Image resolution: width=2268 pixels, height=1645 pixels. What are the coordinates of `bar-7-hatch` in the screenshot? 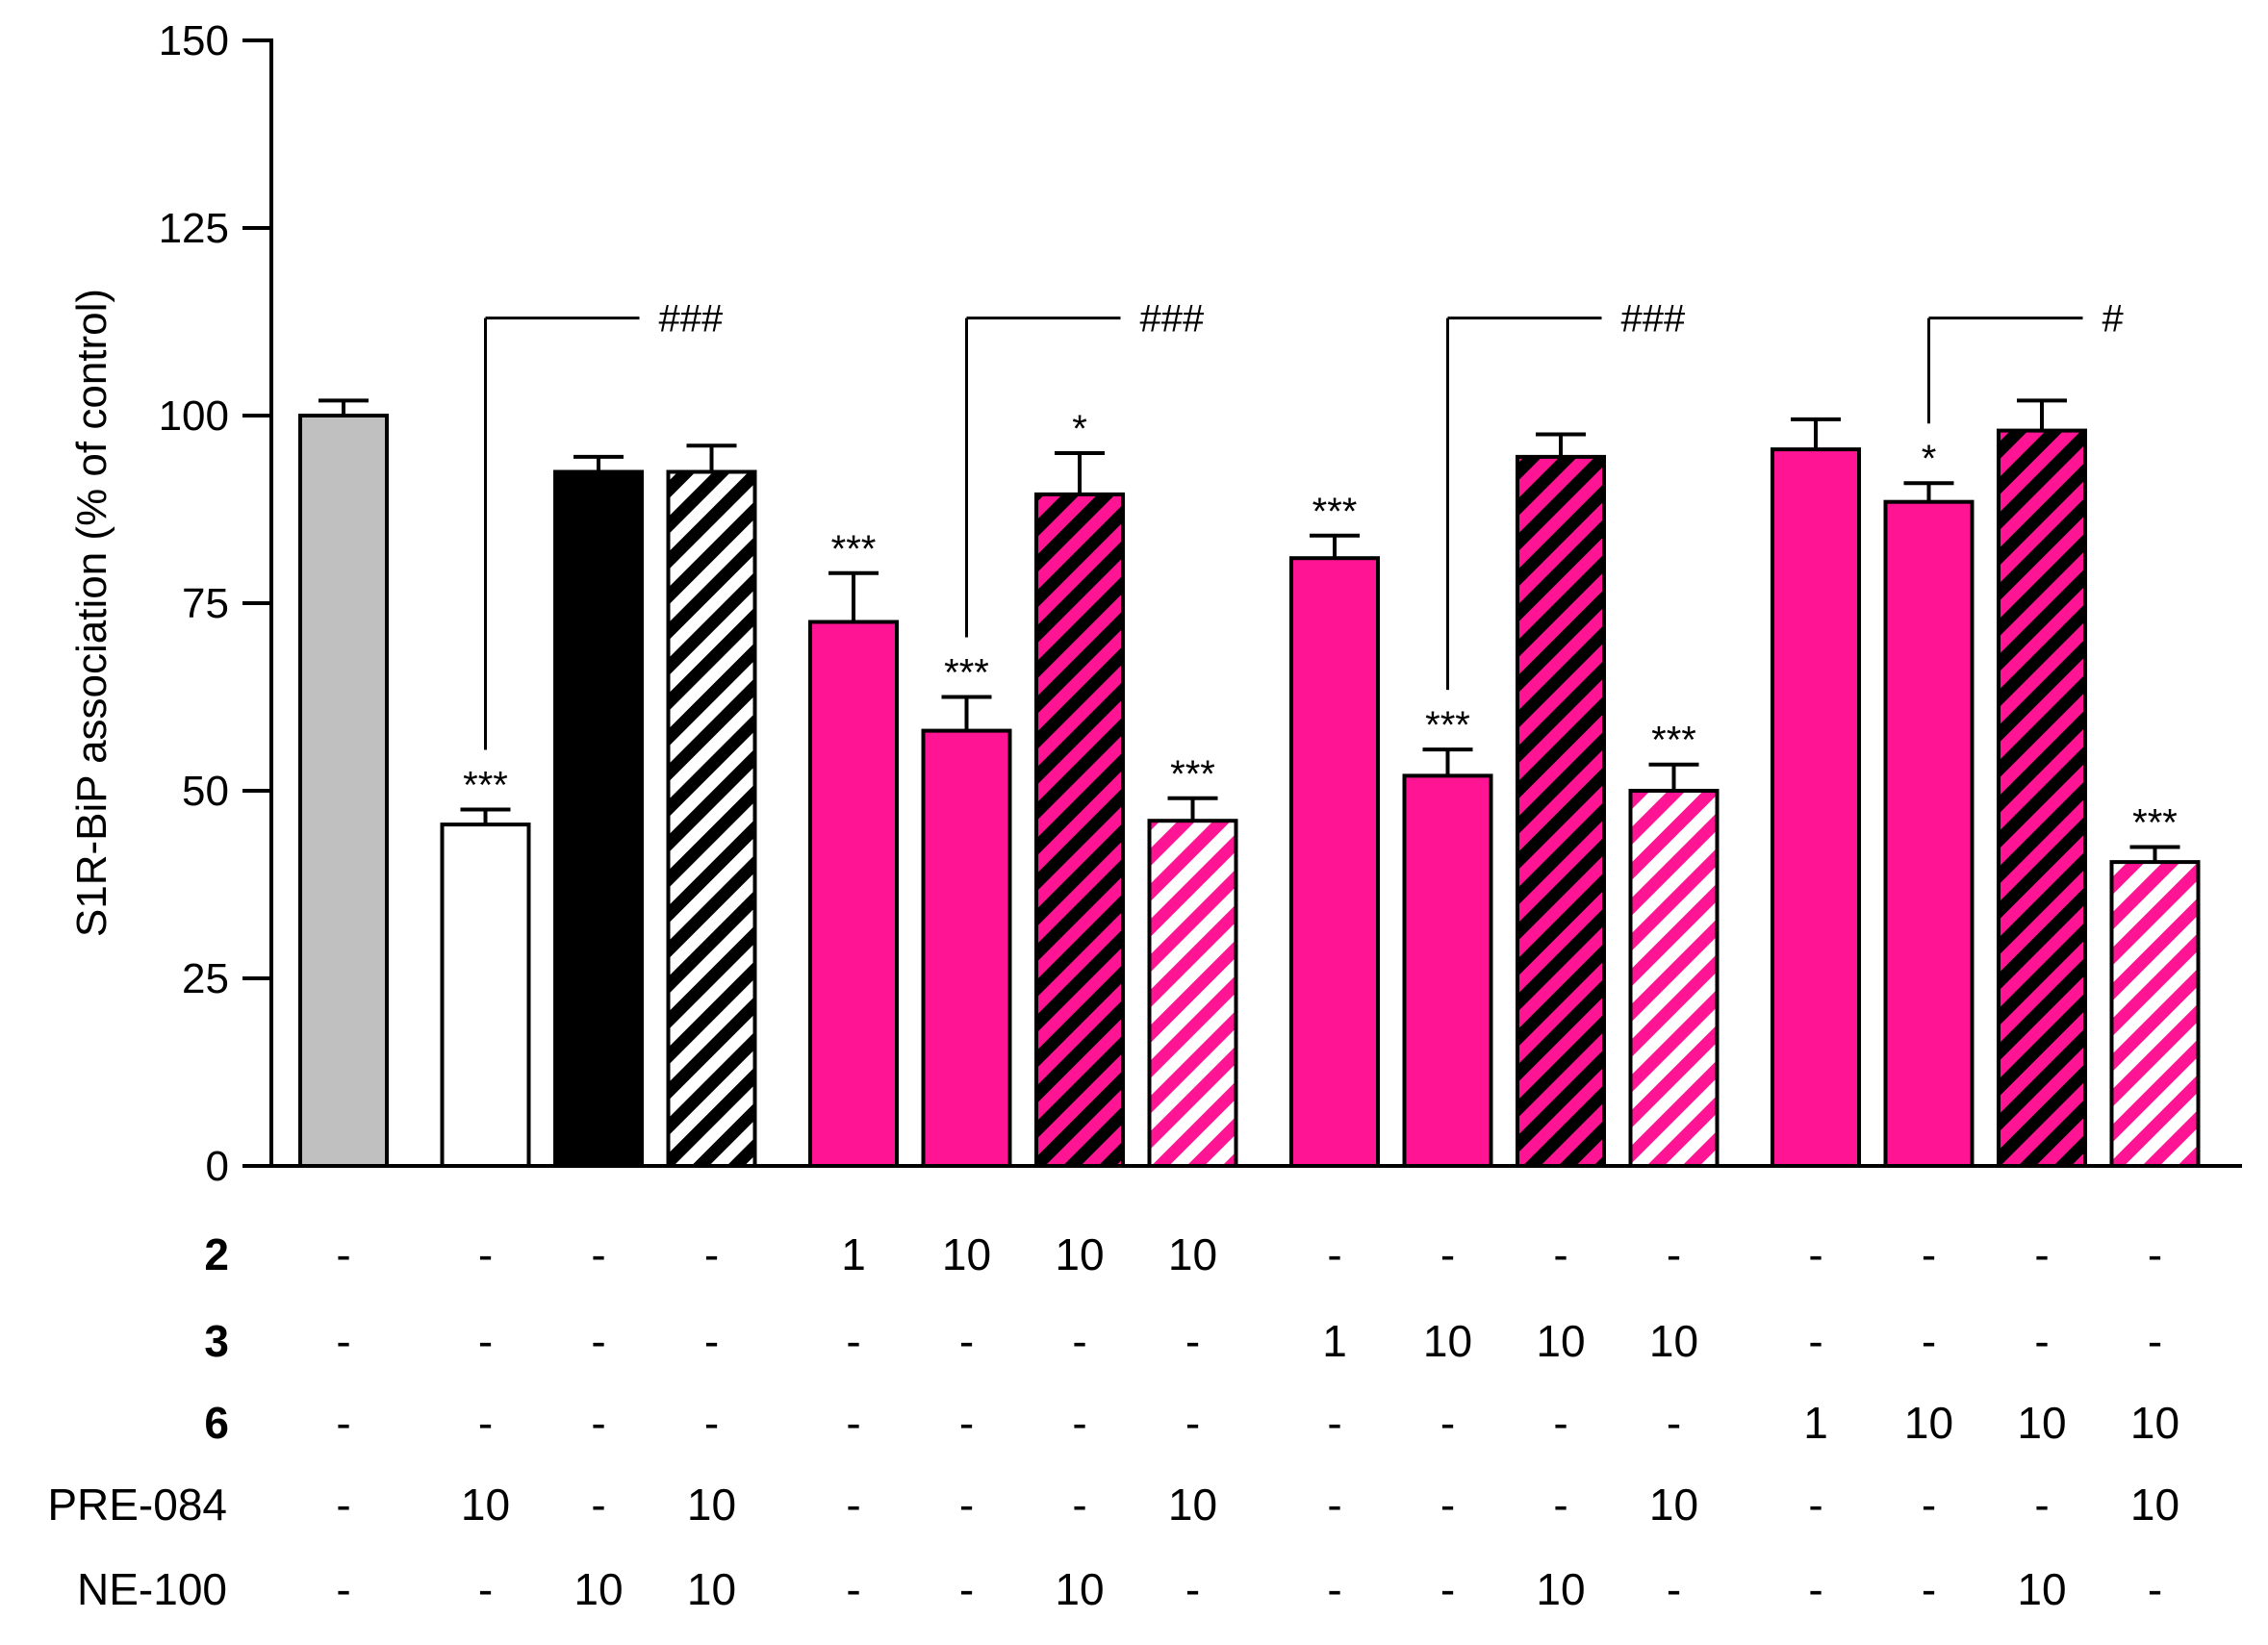 It's located at (1079, 830).